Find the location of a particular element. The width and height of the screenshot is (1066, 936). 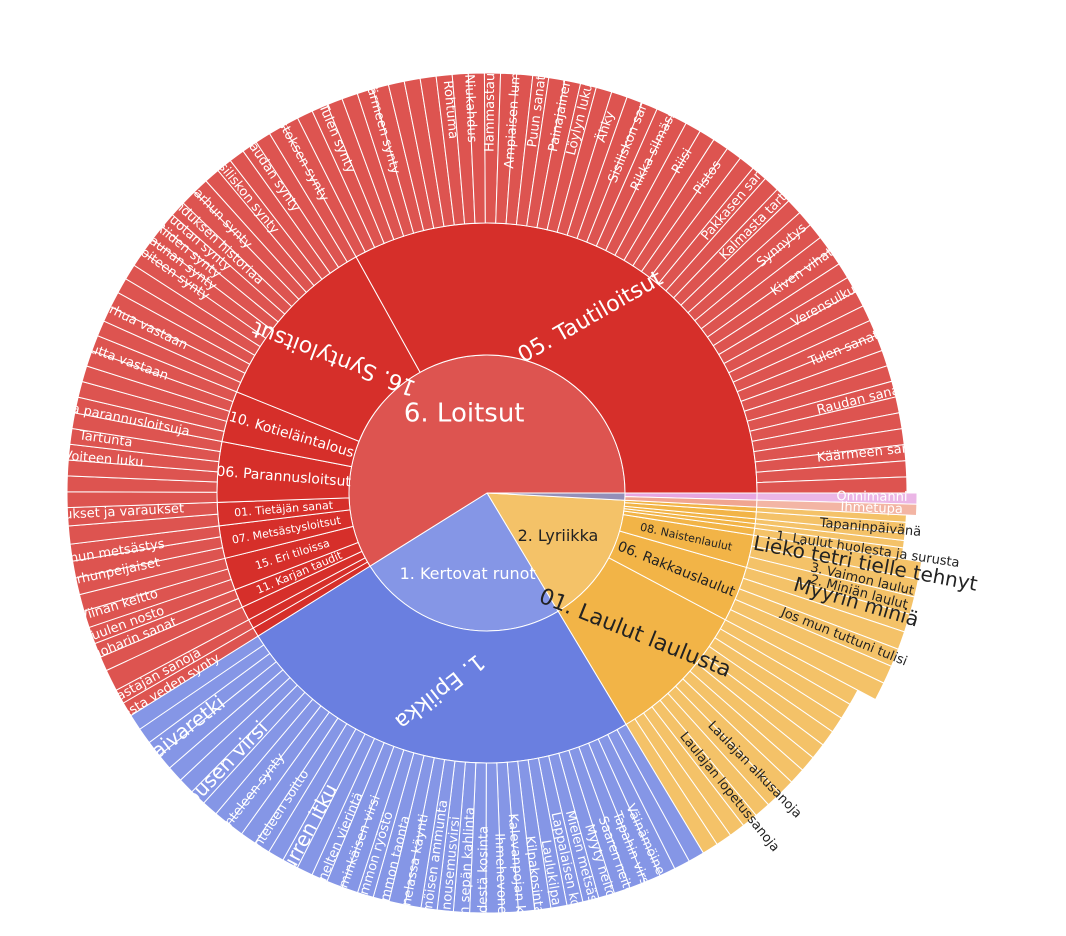

outer-label: Ihmetupa is located at coordinates (871, 508).